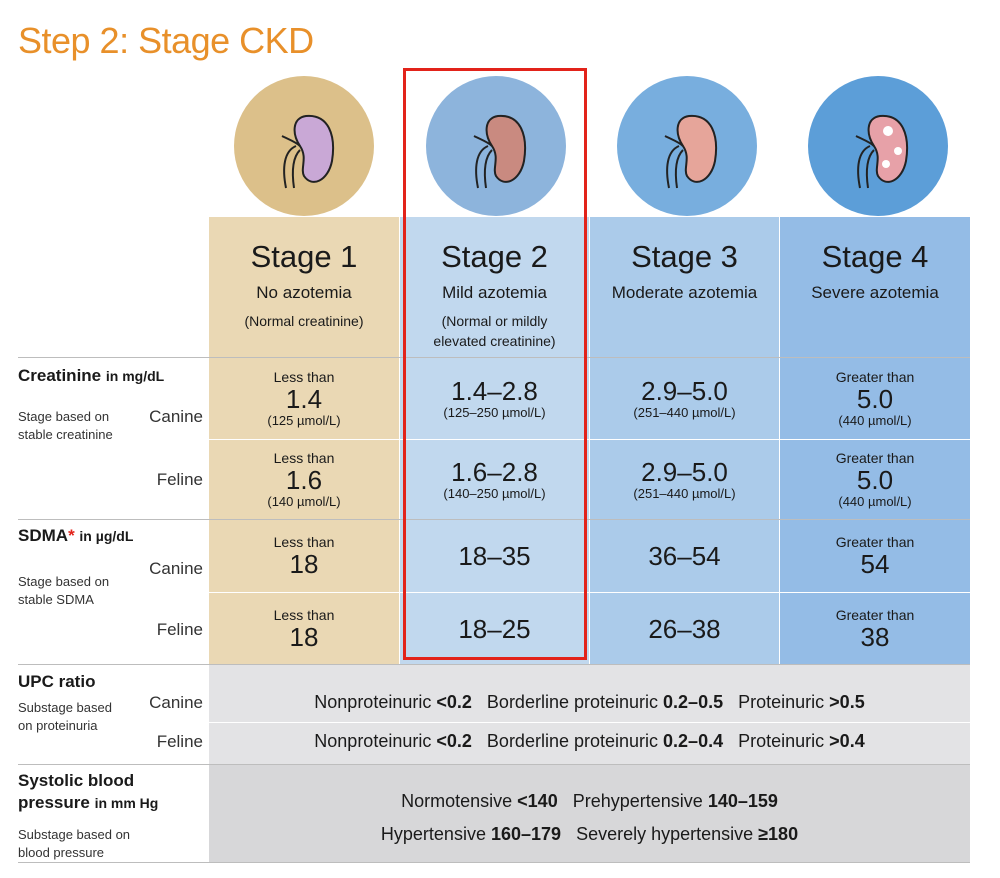 The height and width of the screenshot is (878, 1000). I want to click on stage1-title: Stage 1, so click(304, 256).